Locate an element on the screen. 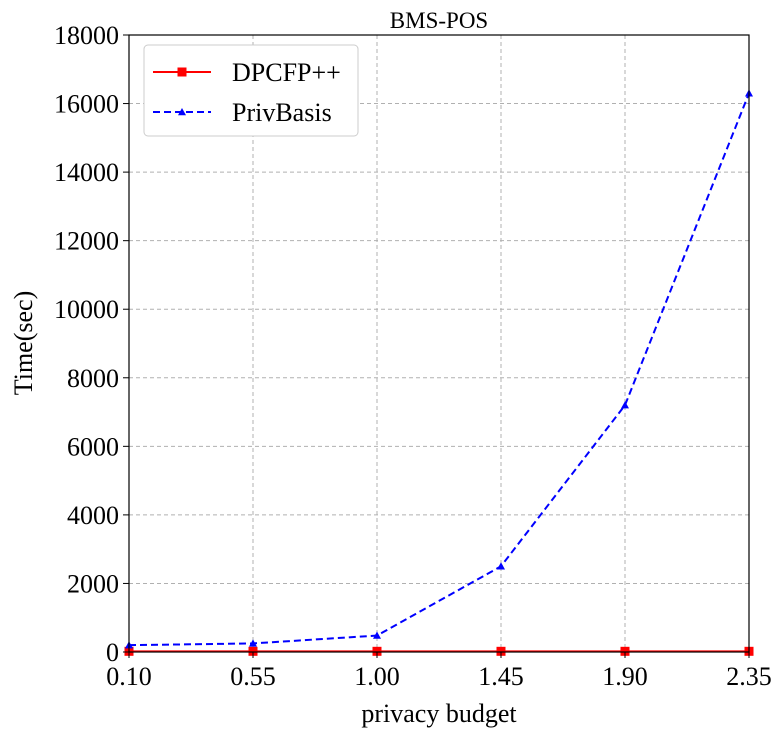 The image size is (783, 742). y-tick-label: 14000 is located at coordinates (86, 172).